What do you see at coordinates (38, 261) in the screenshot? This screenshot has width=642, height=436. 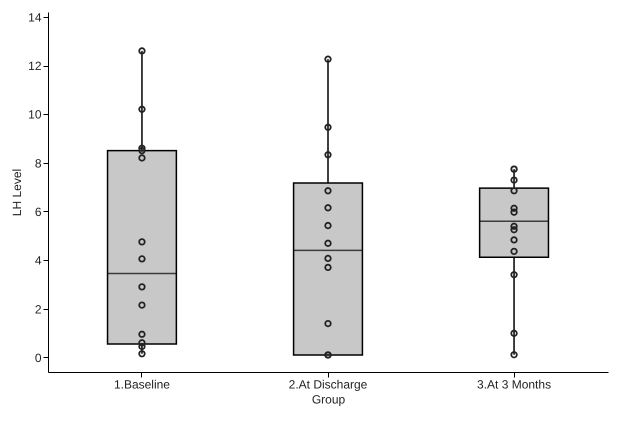 I see `y-tick-label: 4` at bounding box center [38, 261].